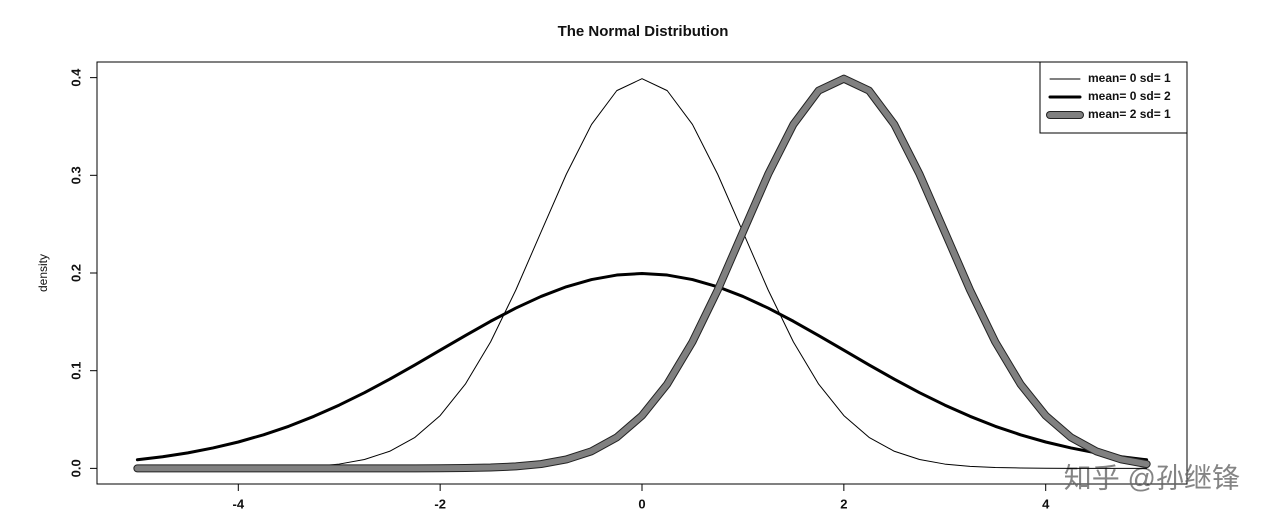 The height and width of the screenshot is (529, 1272). What do you see at coordinates (643, 31) in the screenshot?
I see `chart-title: The Normal Distribution` at bounding box center [643, 31].